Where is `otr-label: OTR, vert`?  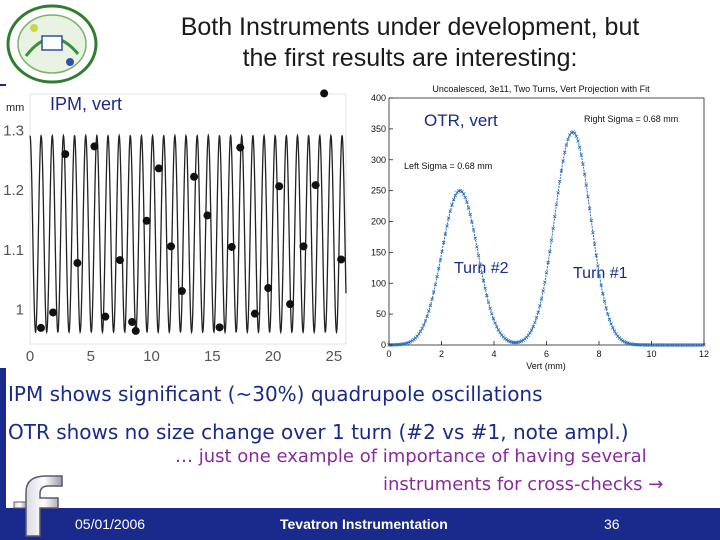
otr-label: OTR, vert is located at coordinates (461, 120).